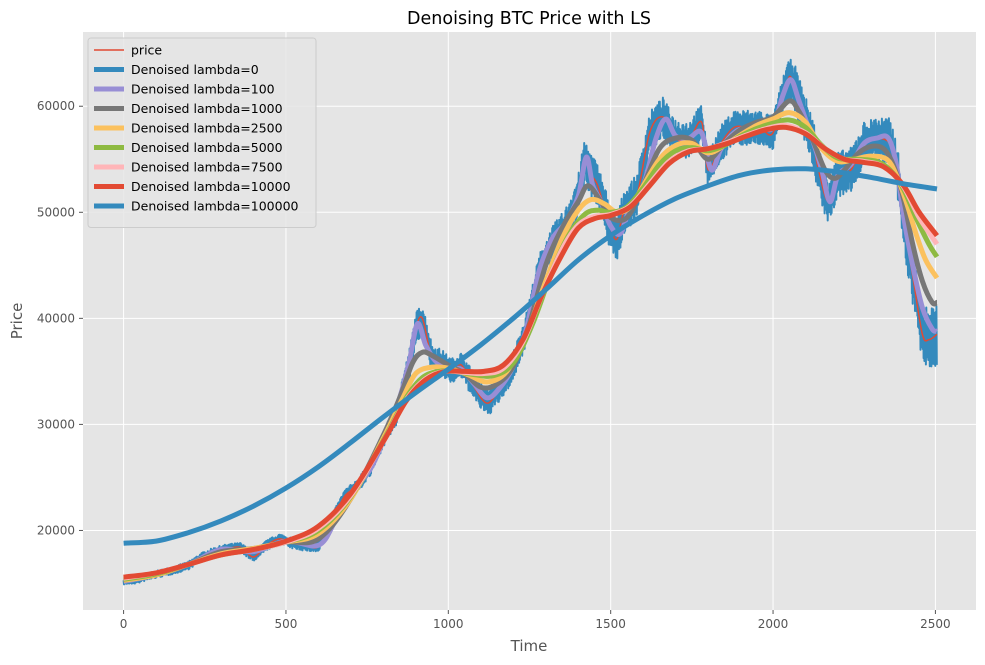 Image resolution: width=985 pixels, height=665 pixels. Describe the element at coordinates (529, 19) in the screenshot. I see `chart-title: Denoising BTC Price with LS` at that location.